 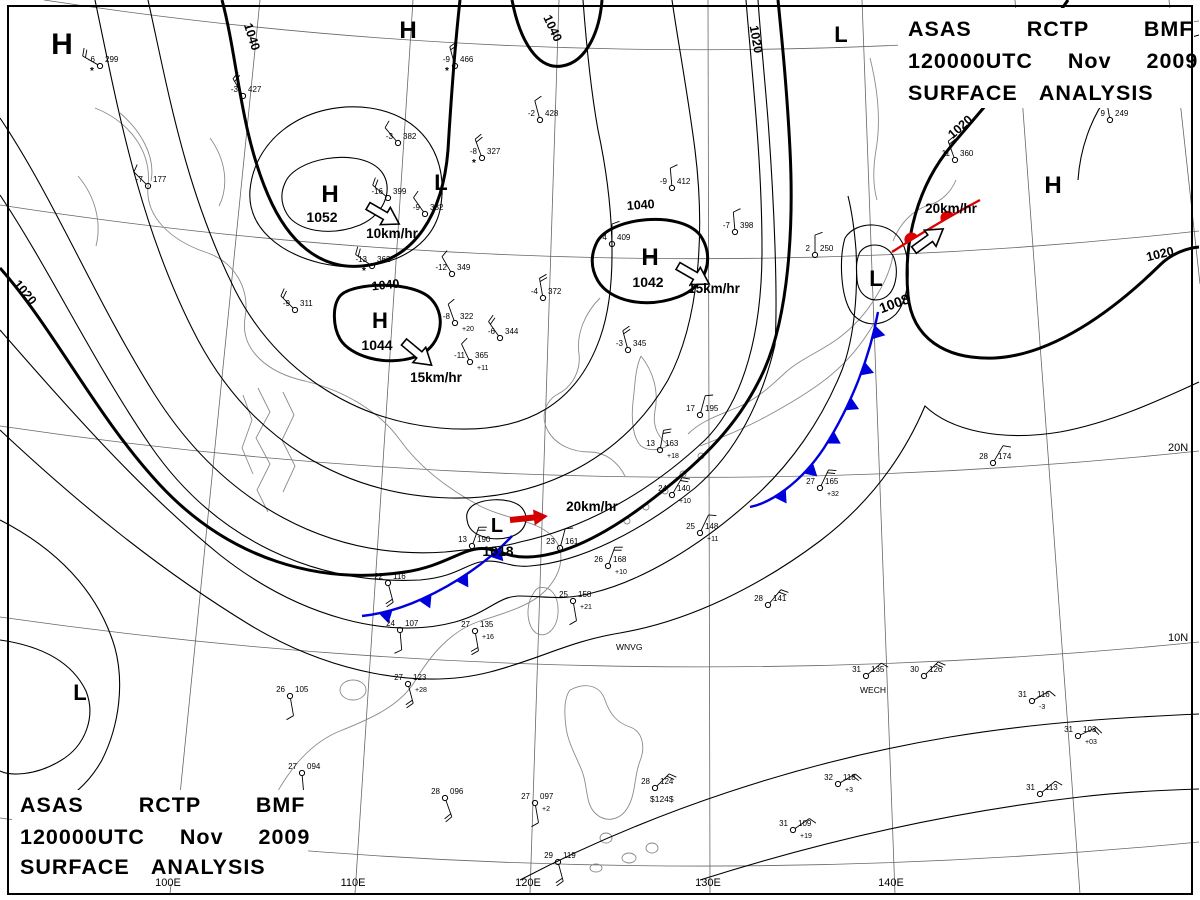 I want to click on station-temp: -9, so click(x=287, y=303).